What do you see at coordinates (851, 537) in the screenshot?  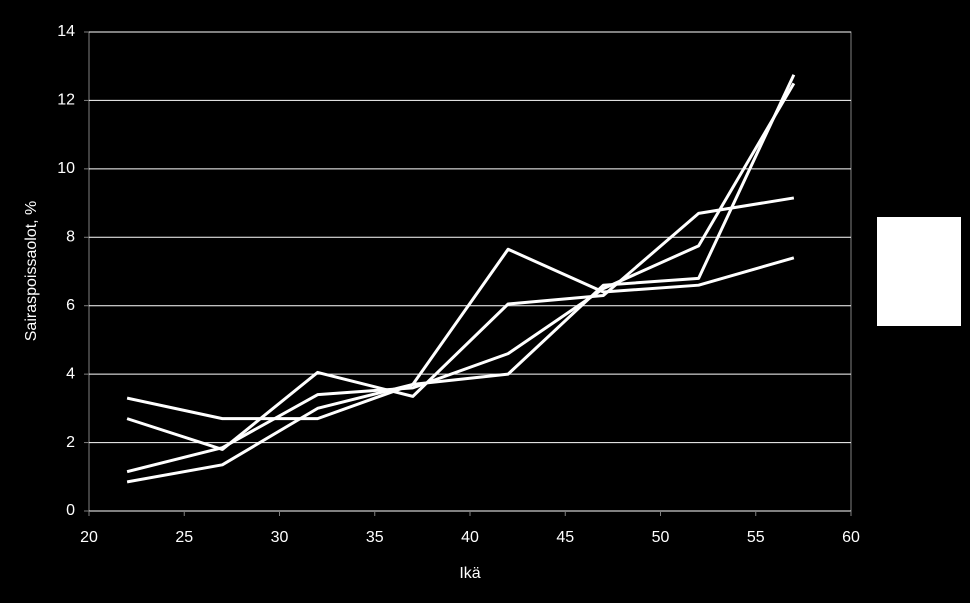 I see `x-tick-label: 60` at bounding box center [851, 537].